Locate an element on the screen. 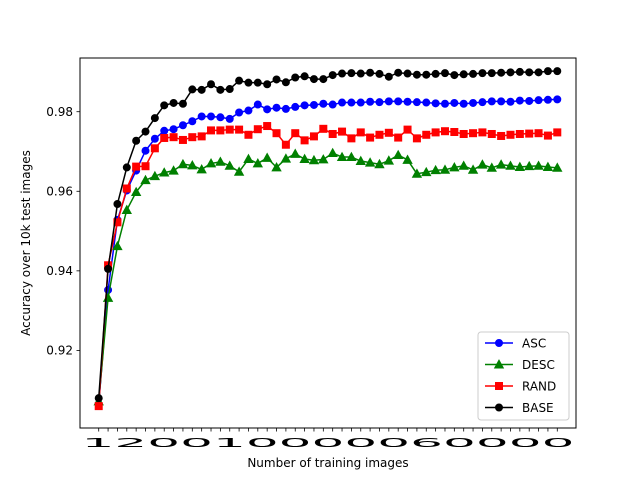 This screenshot has width=640, height=480. legend-frame is located at coordinates (523, 376).